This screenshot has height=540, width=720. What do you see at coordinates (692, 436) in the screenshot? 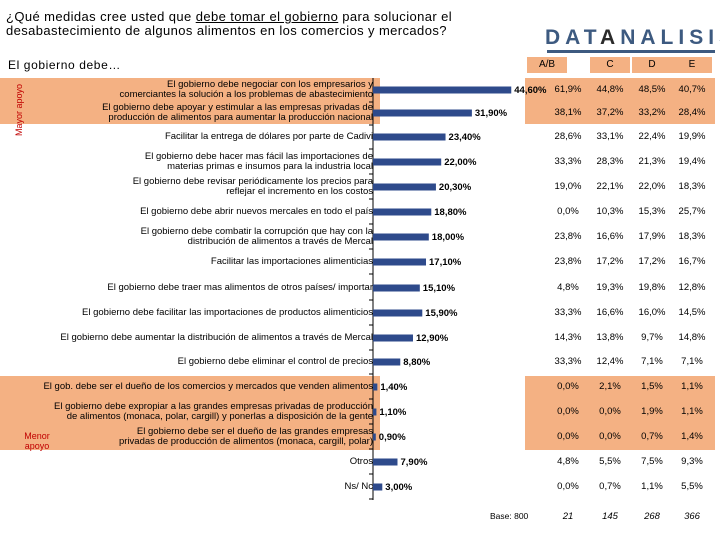
I see `table-cell: 1,4%` at bounding box center [692, 436].